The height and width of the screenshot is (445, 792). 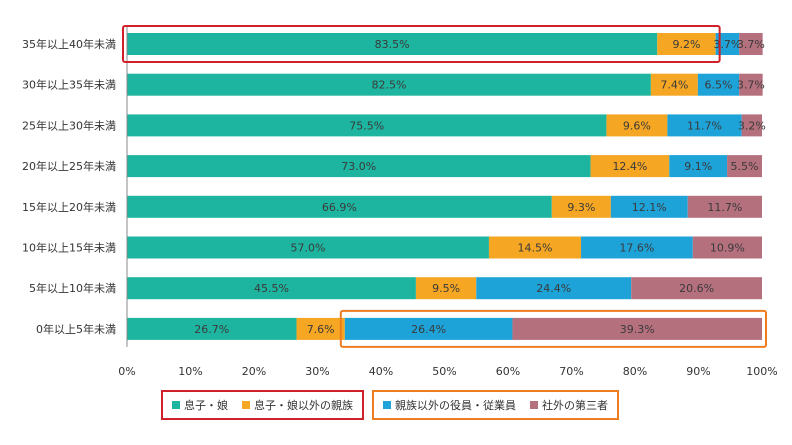 I want to click on data-label: 26.7%, so click(x=211, y=329).